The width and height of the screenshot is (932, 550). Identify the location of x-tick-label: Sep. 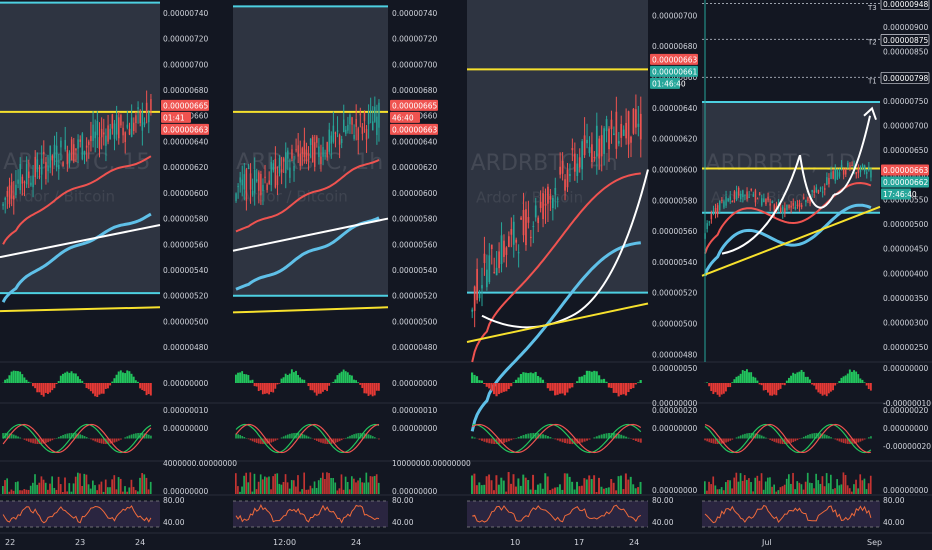
(874, 542).